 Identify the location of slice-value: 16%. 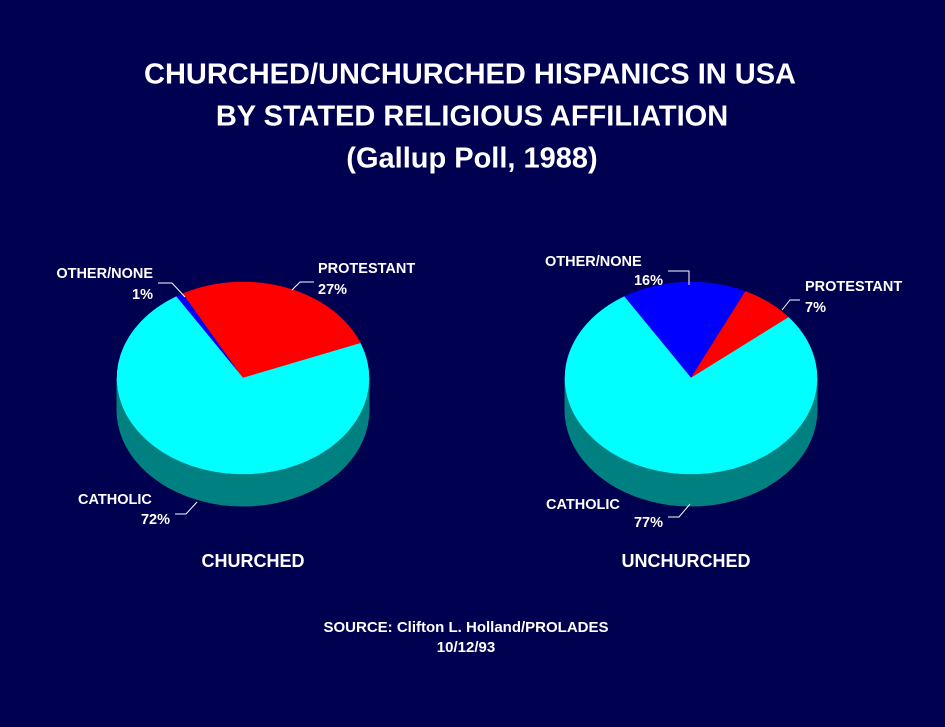
(648, 281).